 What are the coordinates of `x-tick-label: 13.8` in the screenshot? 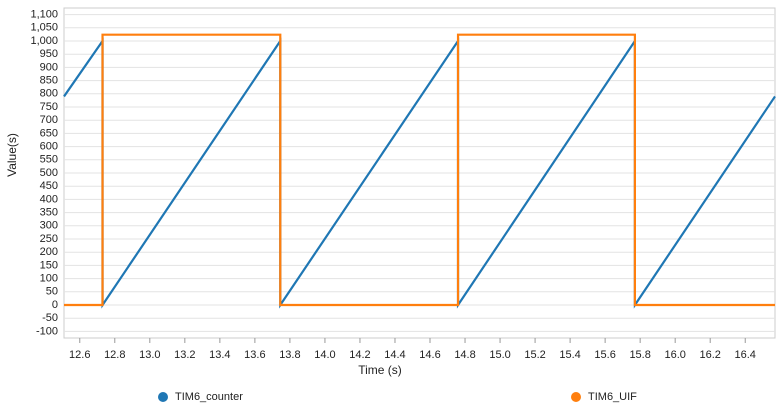 It's located at (289, 355).